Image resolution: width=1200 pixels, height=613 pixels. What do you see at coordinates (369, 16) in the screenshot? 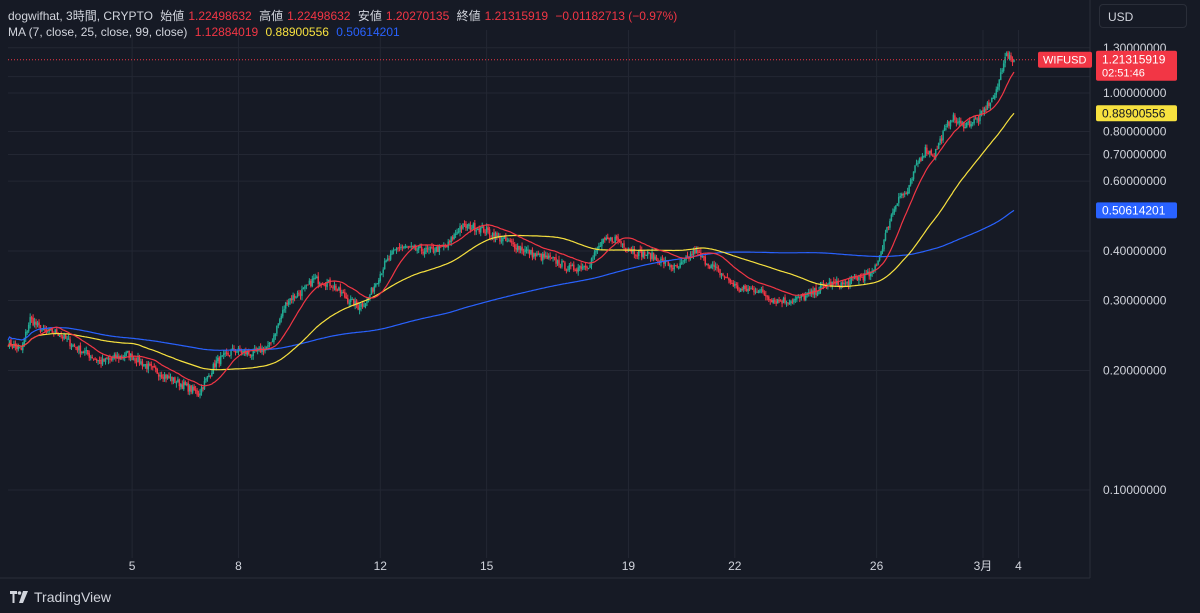
I see `low-label: 安値` at bounding box center [369, 16].